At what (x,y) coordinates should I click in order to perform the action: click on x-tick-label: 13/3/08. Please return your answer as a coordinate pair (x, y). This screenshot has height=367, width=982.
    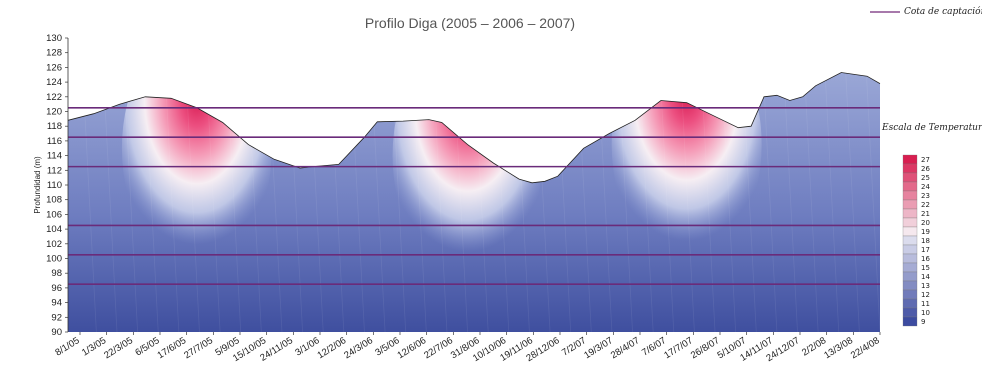
    Looking at the image, I should click on (838, 348).